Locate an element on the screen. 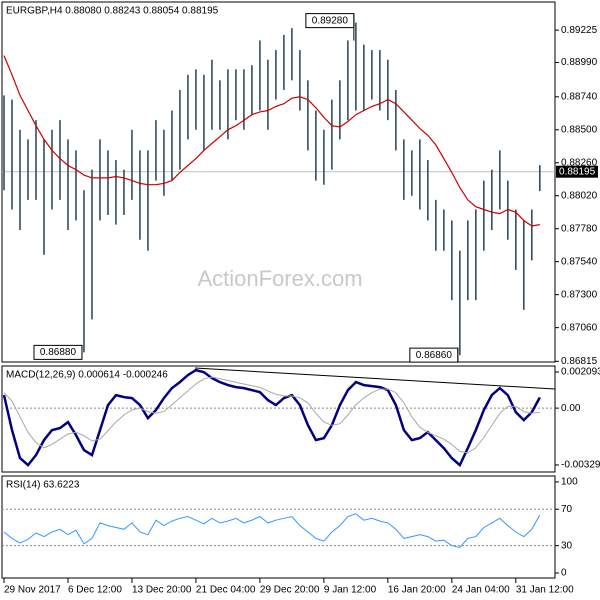  y-tick-label: 0.00 is located at coordinates (571, 408).